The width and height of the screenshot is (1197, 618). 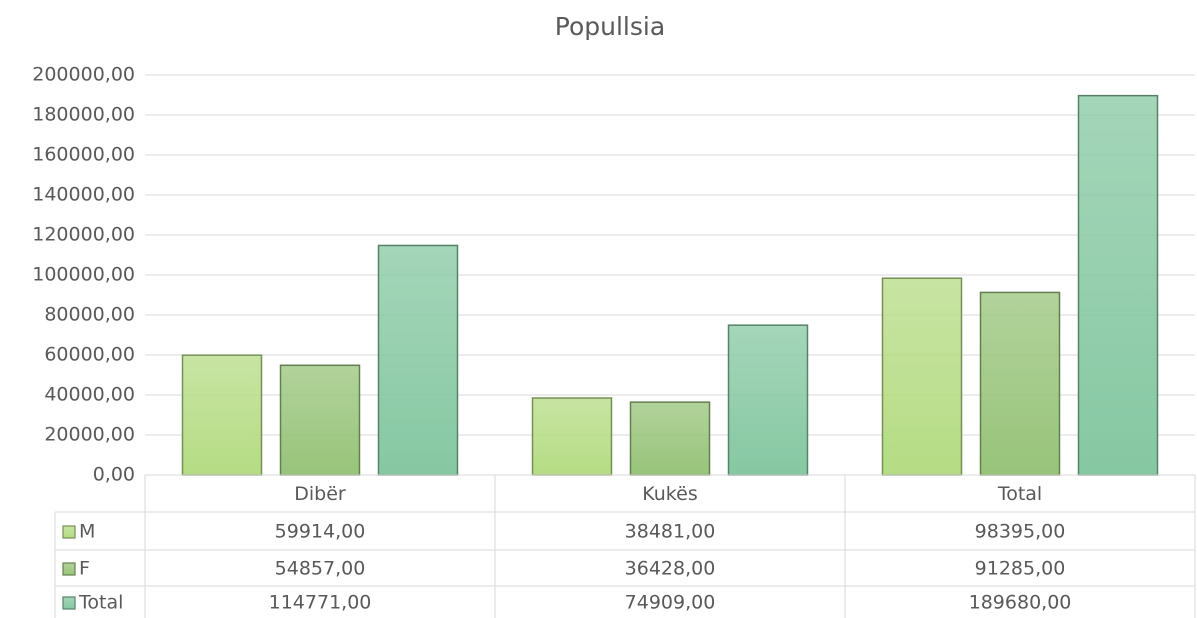 I want to click on y-tick-label: 200000,00, so click(x=83, y=75).